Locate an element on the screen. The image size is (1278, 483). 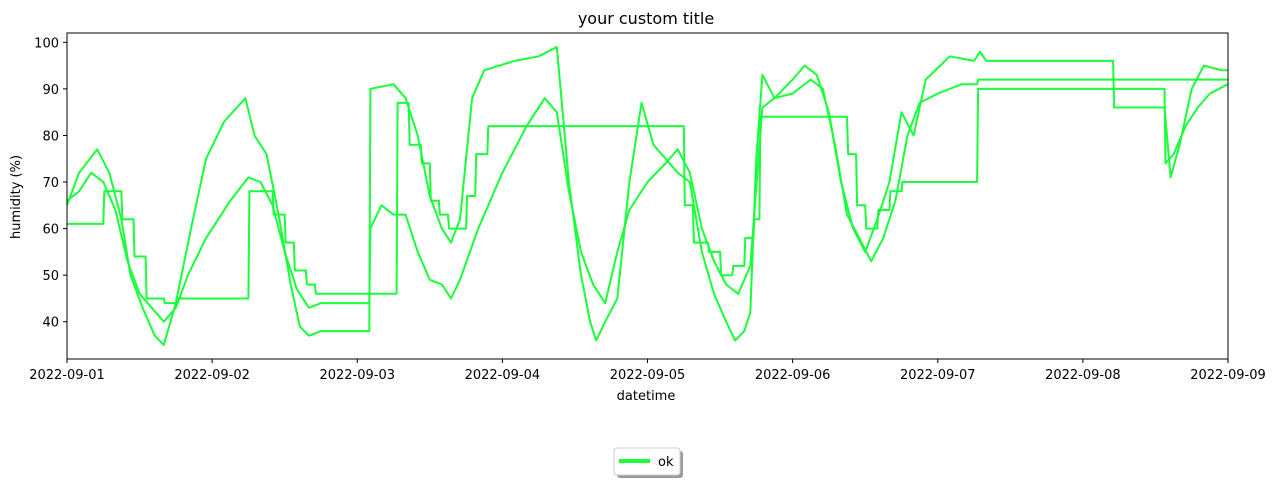
x-tick-label: 2022-09-06 is located at coordinates (793, 375).